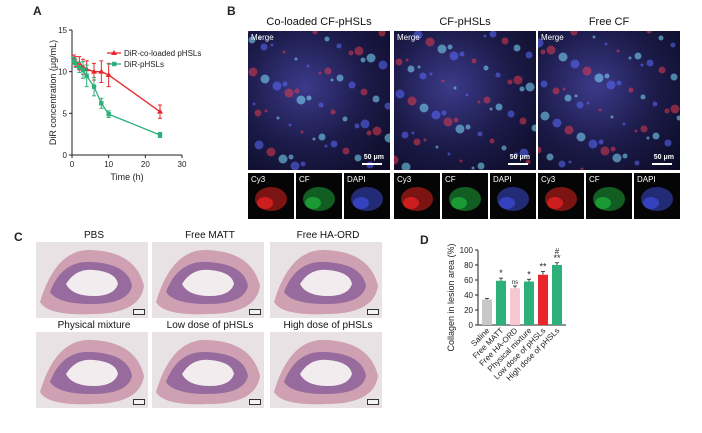  I want to click on bar-chart-axes: 0 20 40 60 80 100 Collagen in lesion area (%), so click(506, 297).